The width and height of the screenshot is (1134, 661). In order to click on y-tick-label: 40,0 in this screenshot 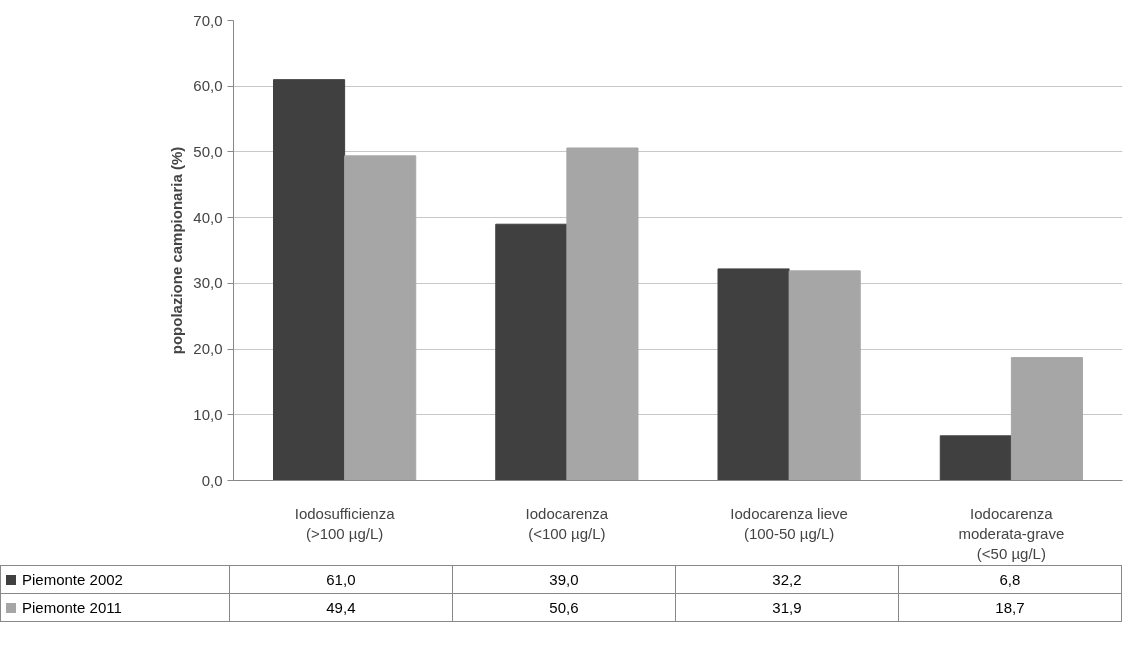, I will do `click(208, 217)`.